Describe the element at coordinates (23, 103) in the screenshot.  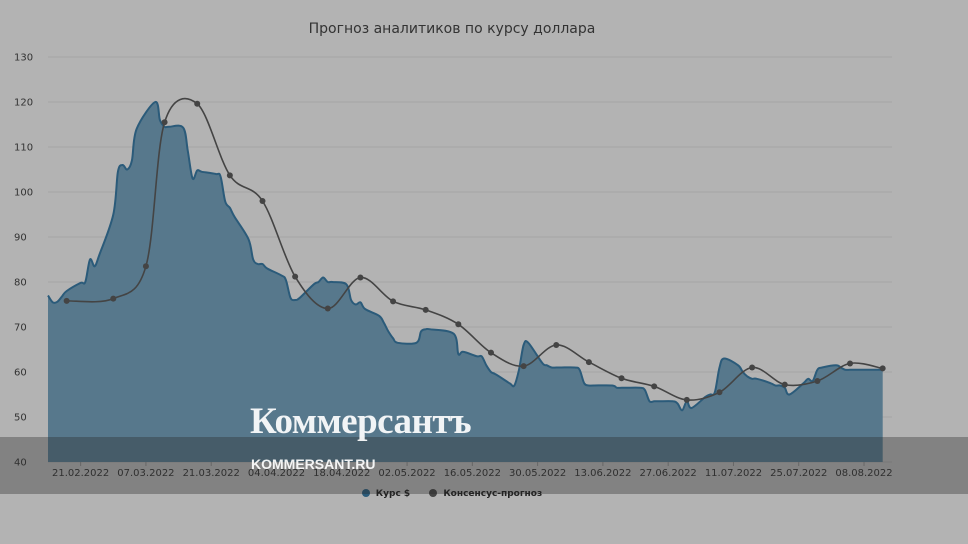
I see `y-tick-label: 120` at that location.